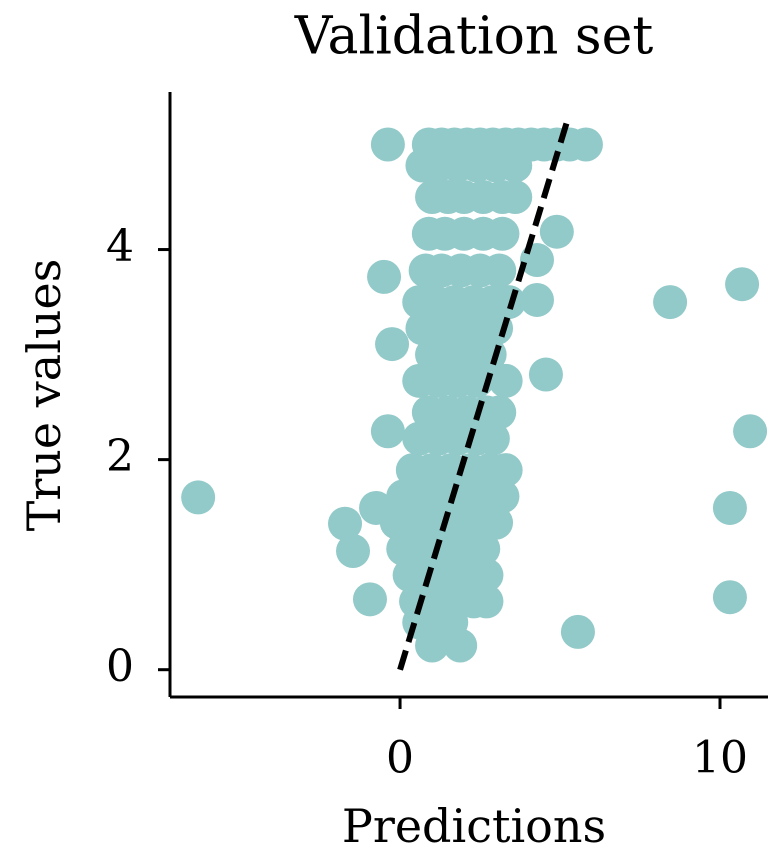 This screenshot has height=858, width=769. Describe the element at coordinates (120, 666) in the screenshot. I see `y-tick-label: 0` at that location.